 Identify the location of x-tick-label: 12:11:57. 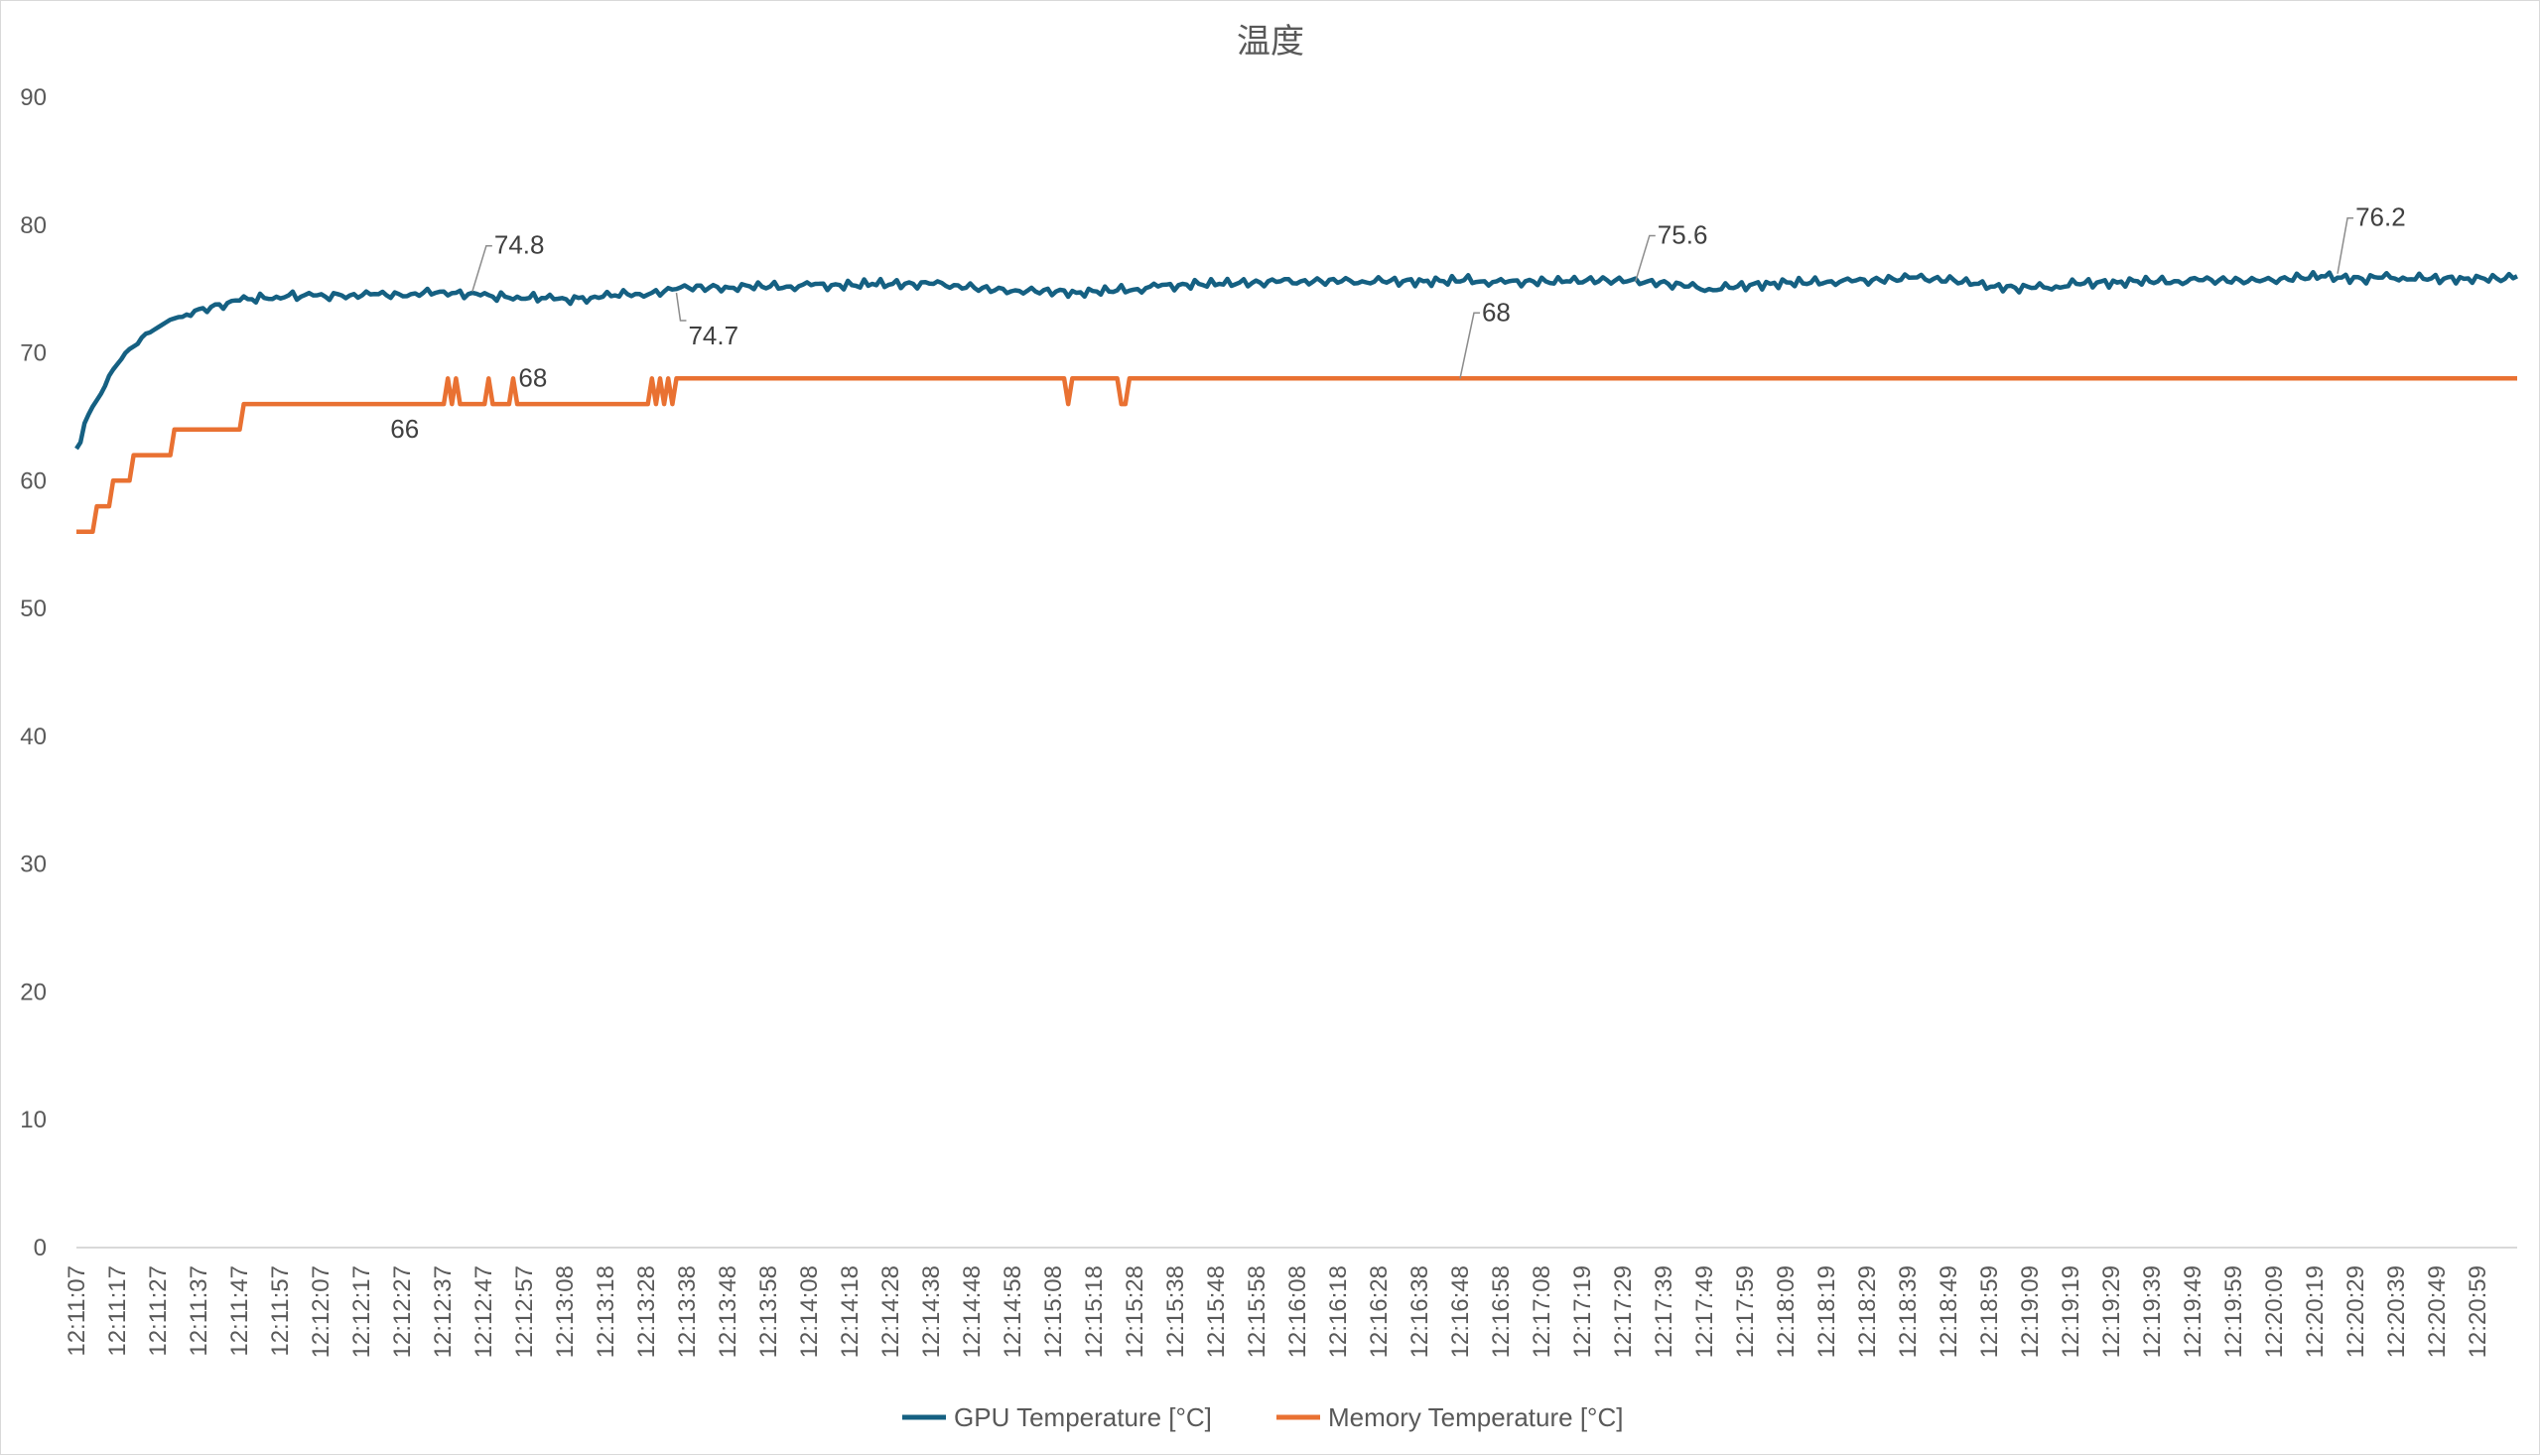
(280, 1311).